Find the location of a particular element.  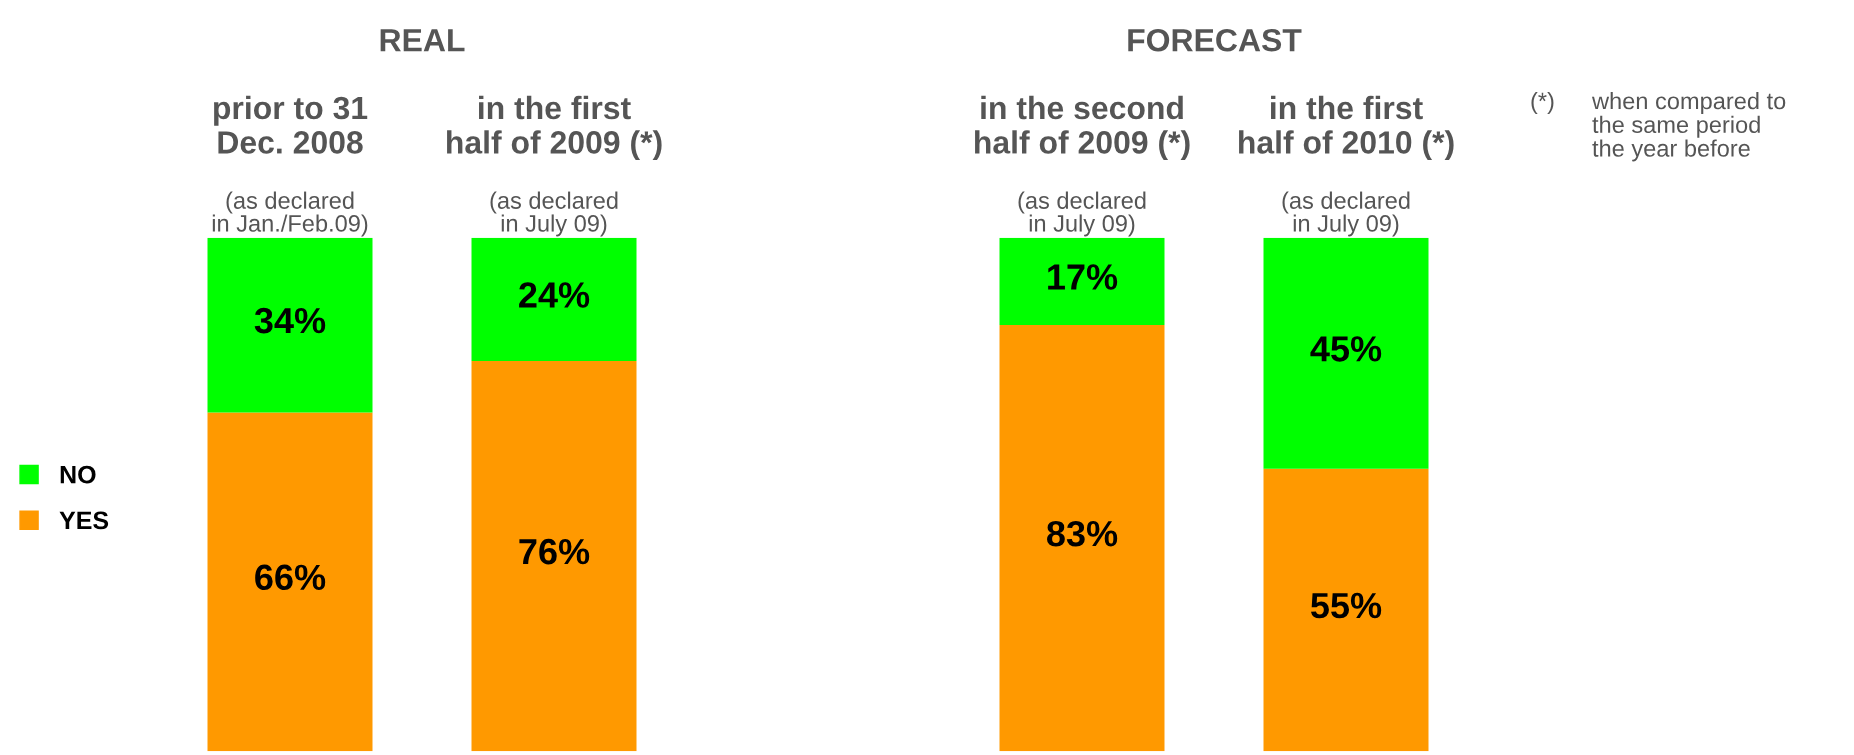

x-tick-label: in the second half of 2009 (*) is located at coordinates (1082, 128).